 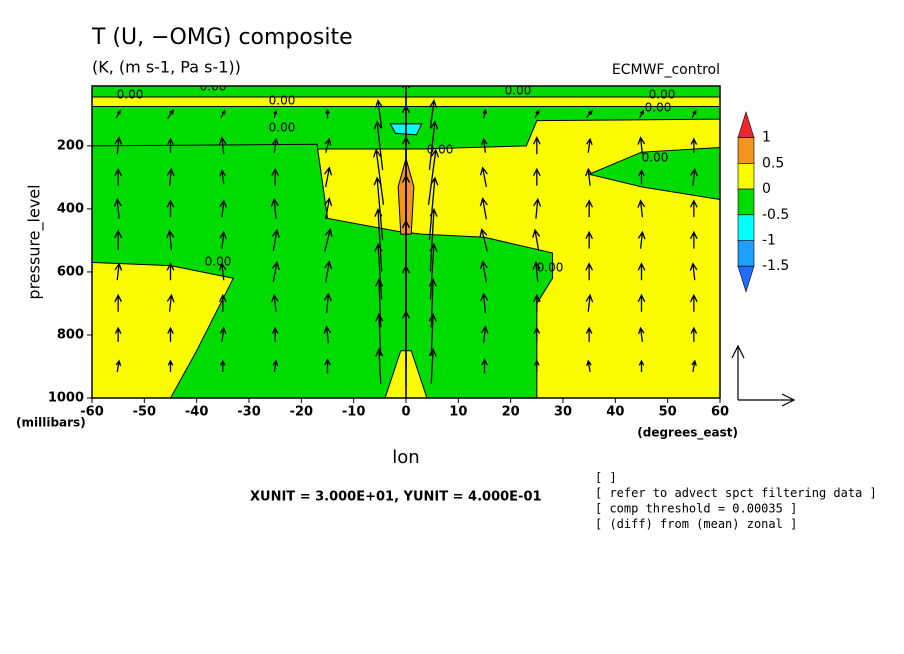 What do you see at coordinates (35, 241) in the screenshot?
I see `y-axis-title: pressure_level` at bounding box center [35, 241].